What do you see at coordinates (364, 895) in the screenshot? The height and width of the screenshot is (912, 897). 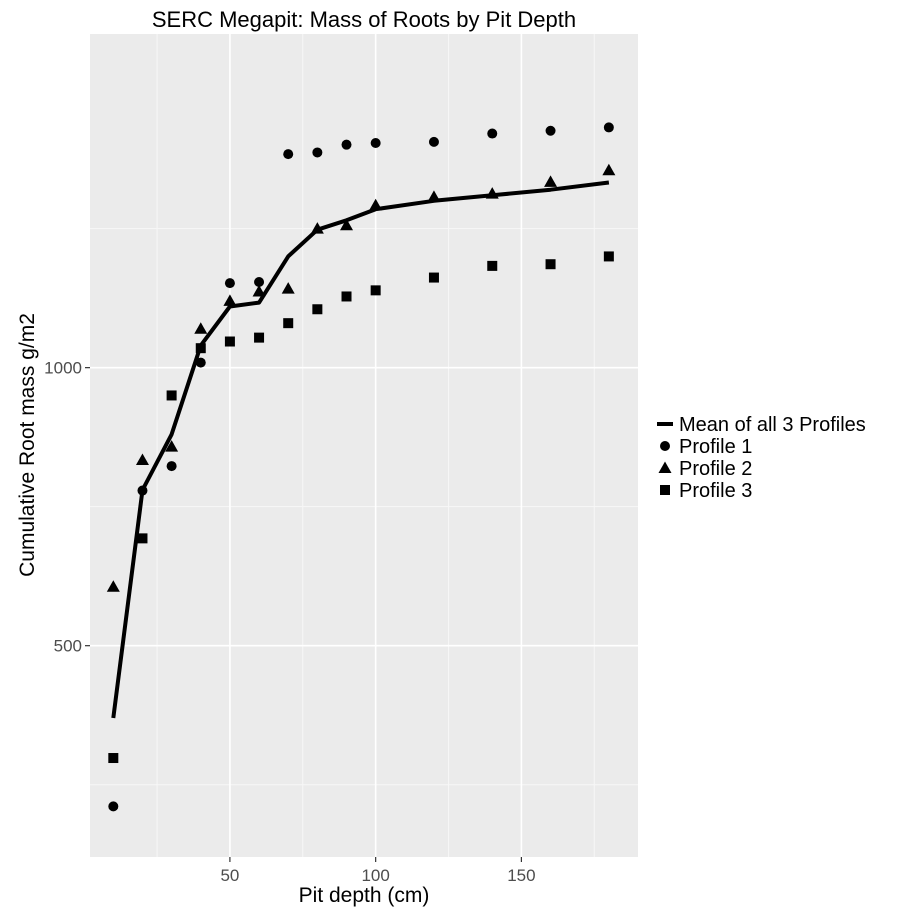 I see `x-axis-title: Pit depth (cm)` at bounding box center [364, 895].